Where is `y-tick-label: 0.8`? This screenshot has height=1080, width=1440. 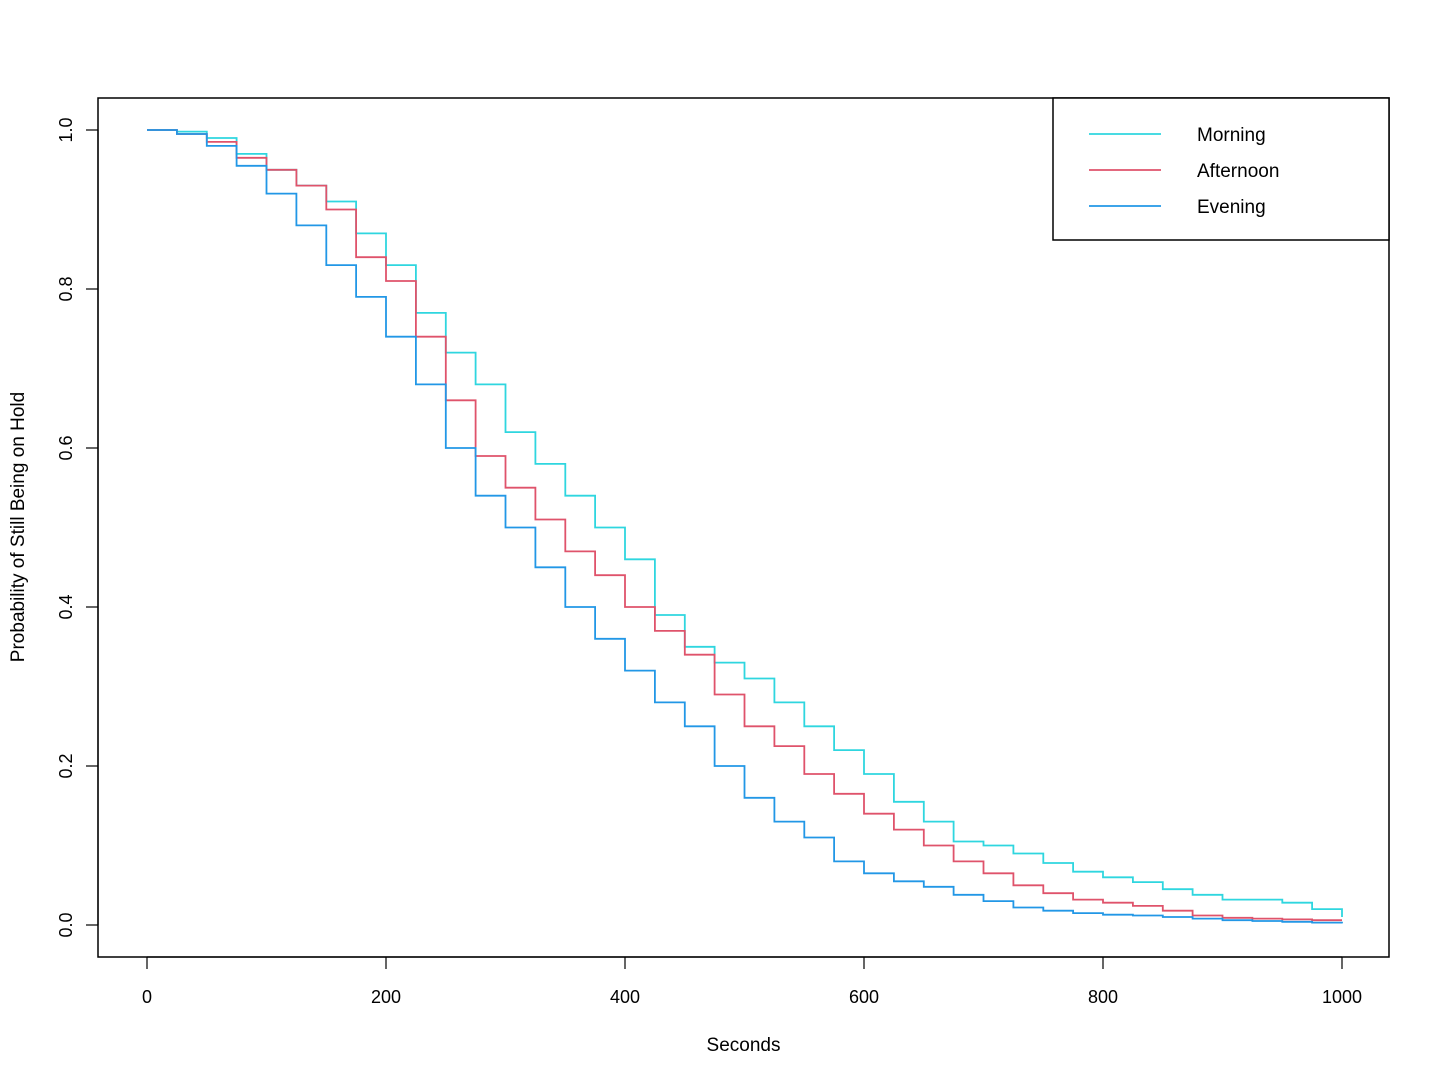
y-tick-label: 0.8 is located at coordinates (66, 288).